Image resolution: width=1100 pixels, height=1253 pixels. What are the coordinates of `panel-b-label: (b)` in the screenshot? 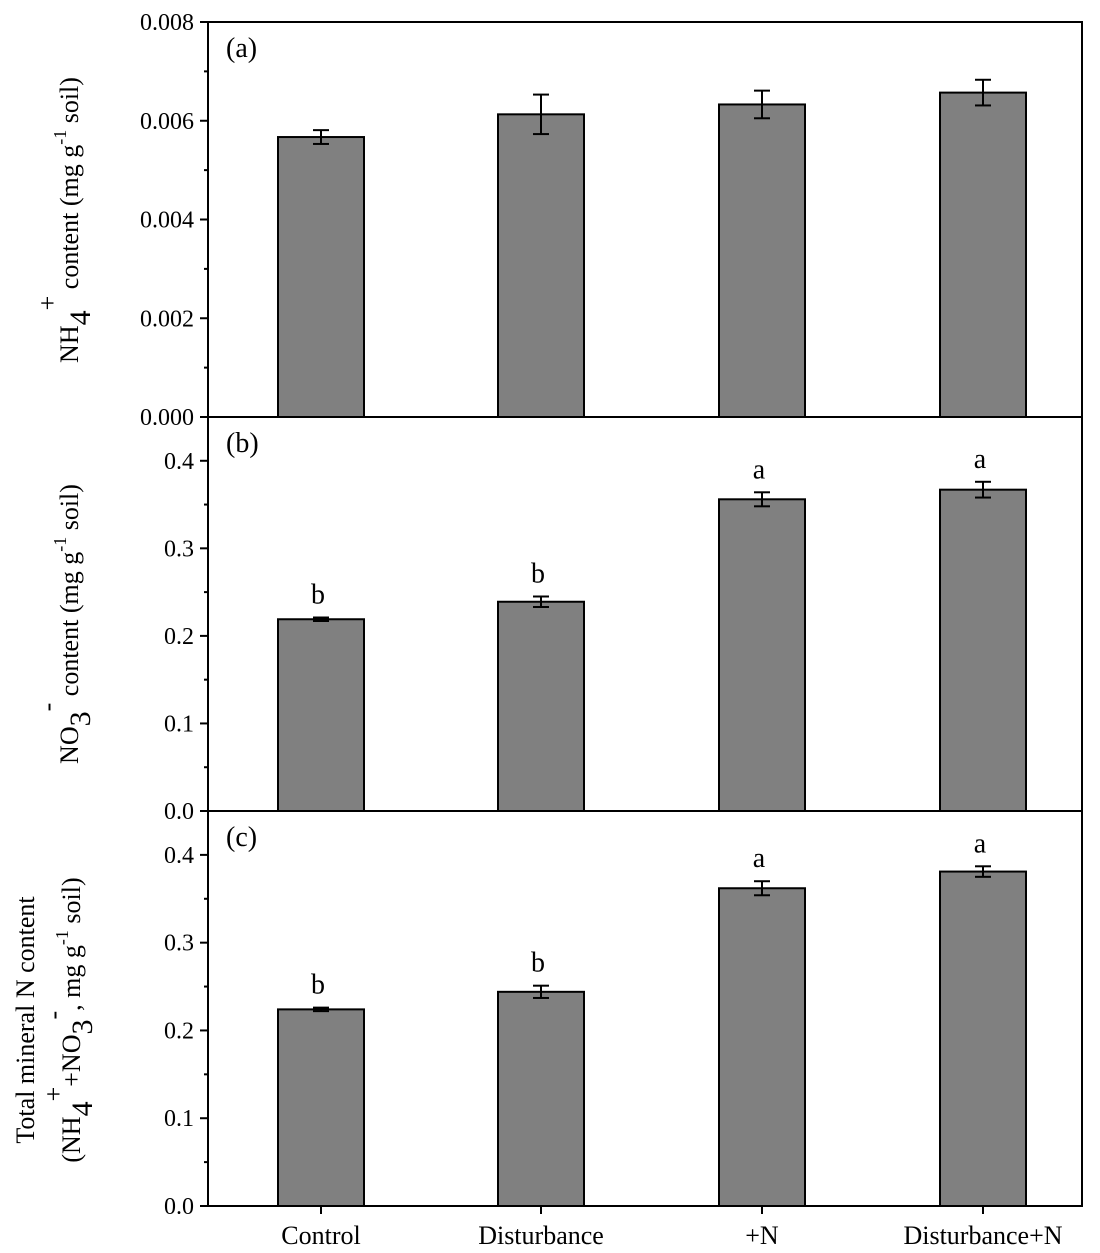 It's located at (242, 443).